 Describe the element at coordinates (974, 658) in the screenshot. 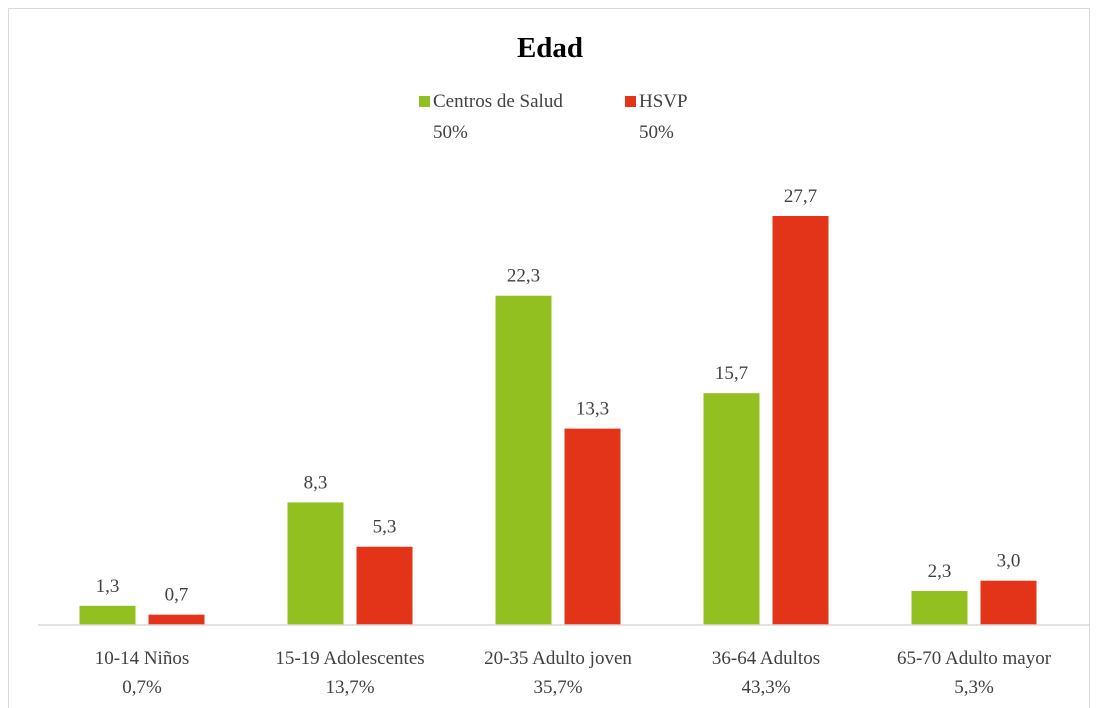

I see `x-tick-label: 65-70 Adulto mayor` at that location.